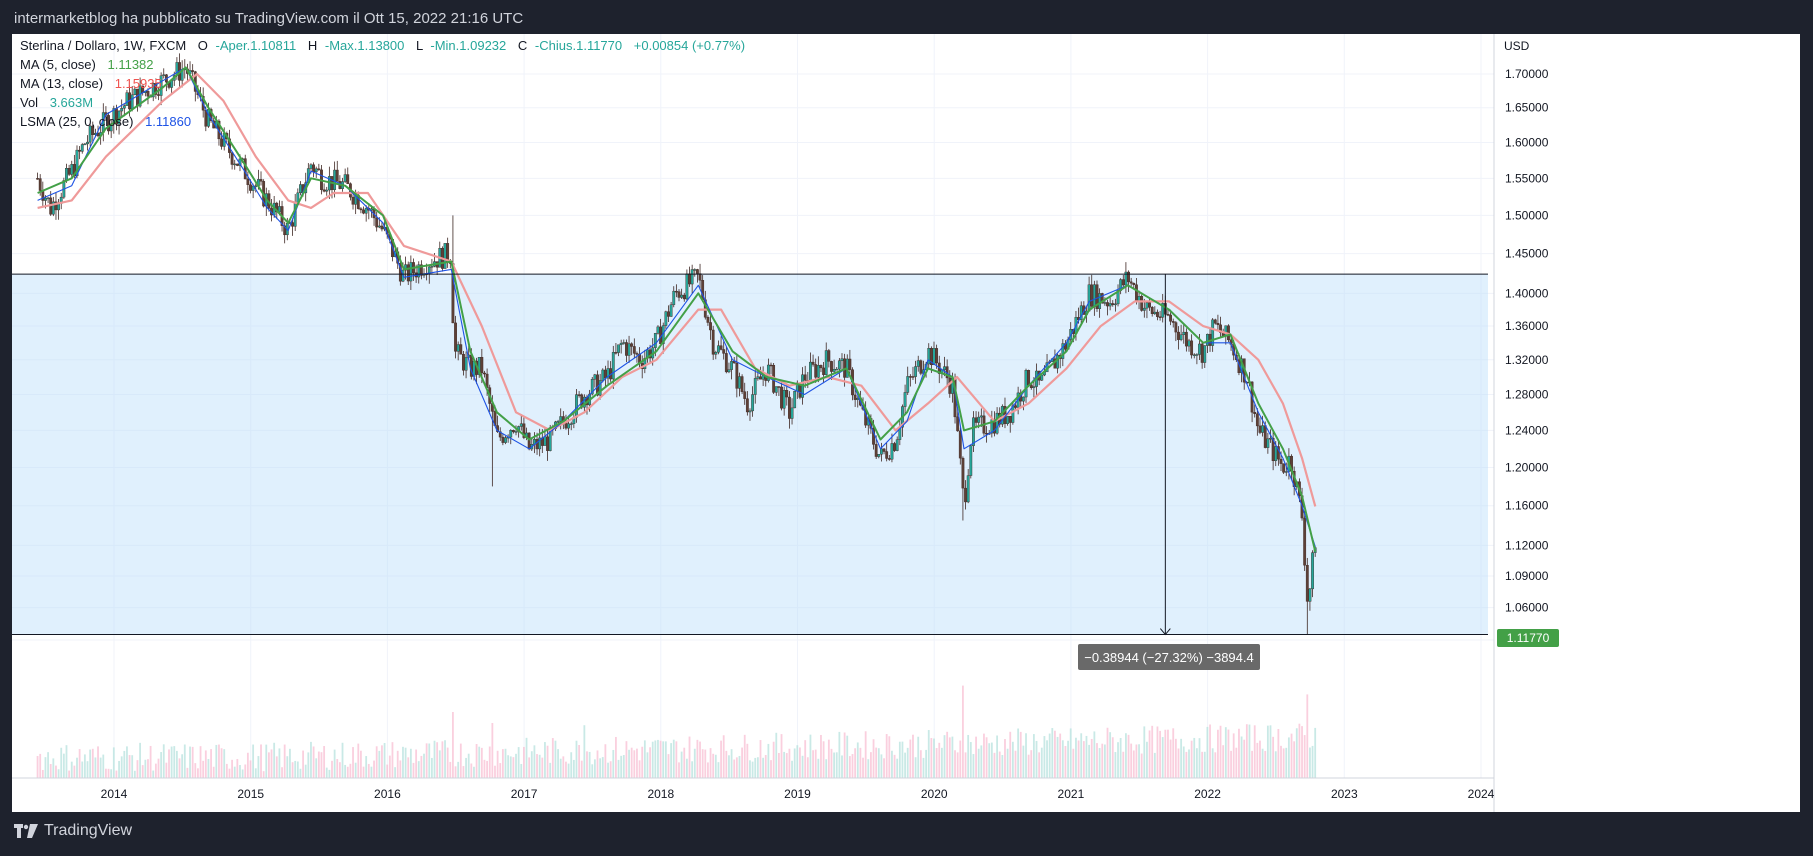 This screenshot has width=1813, height=856. I want to click on measurement-label: −0.38944 (−27.32%) −3894.4, so click(1169, 657).